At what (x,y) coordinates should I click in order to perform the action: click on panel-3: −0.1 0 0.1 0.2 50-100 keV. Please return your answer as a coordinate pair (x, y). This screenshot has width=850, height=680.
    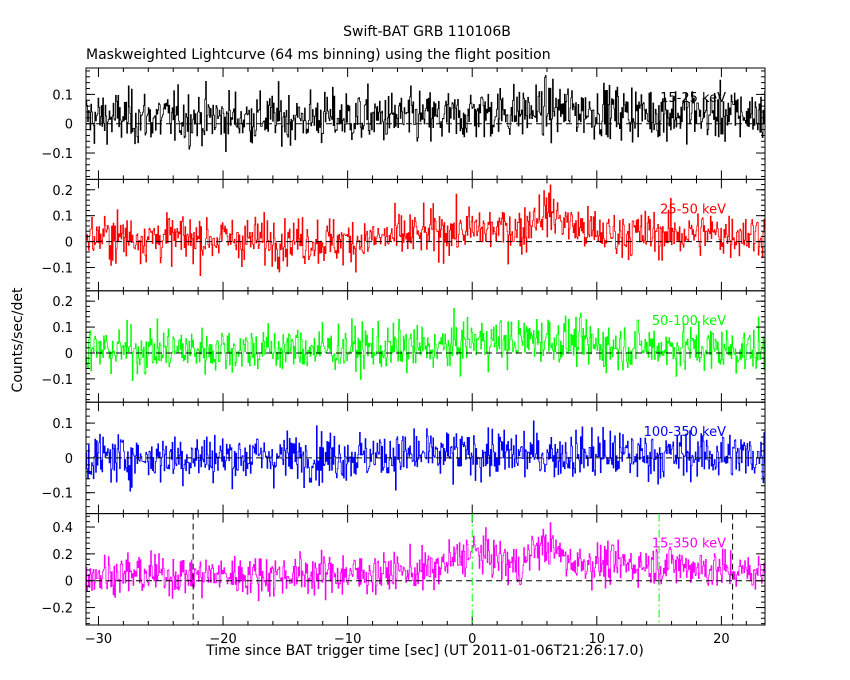
    Looking at the image, I should click on (403, 346).